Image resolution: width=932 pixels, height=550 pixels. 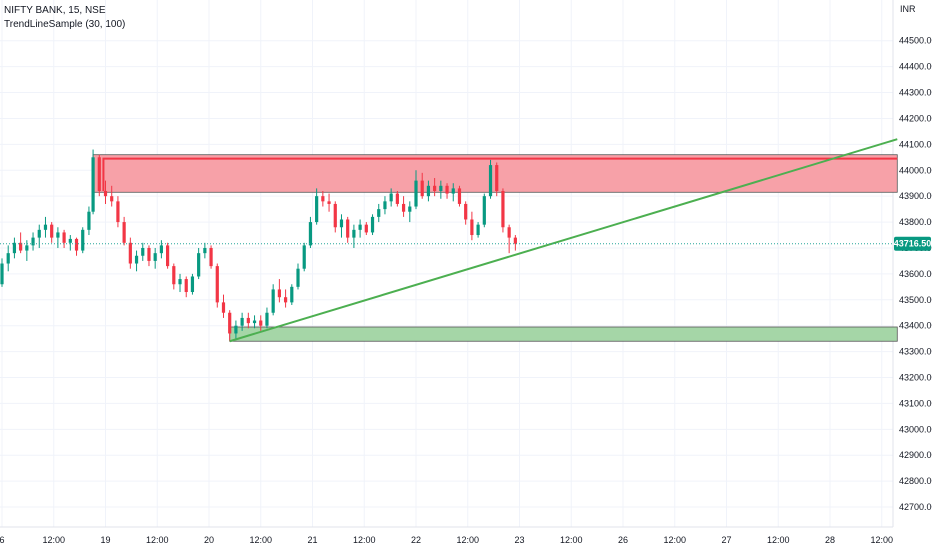 What do you see at coordinates (830, 540) in the screenshot?
I see `x-tick-label: 28` at bounding box center [830, 540].